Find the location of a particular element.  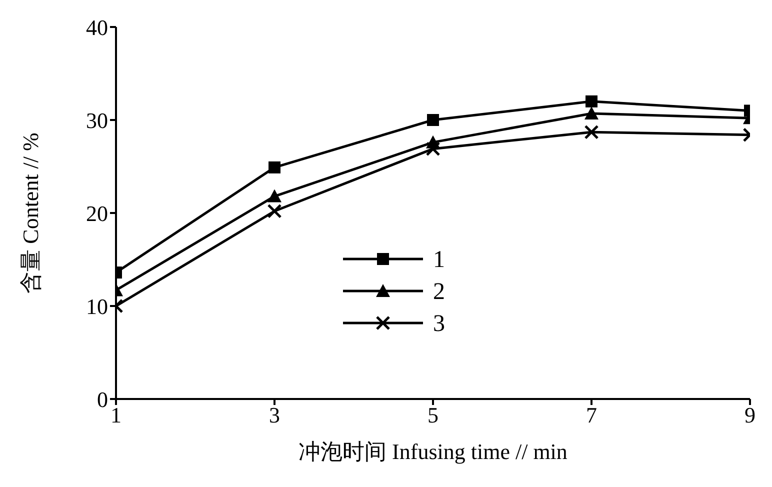

legend-label: 3 is located at coordinates (439, 324).